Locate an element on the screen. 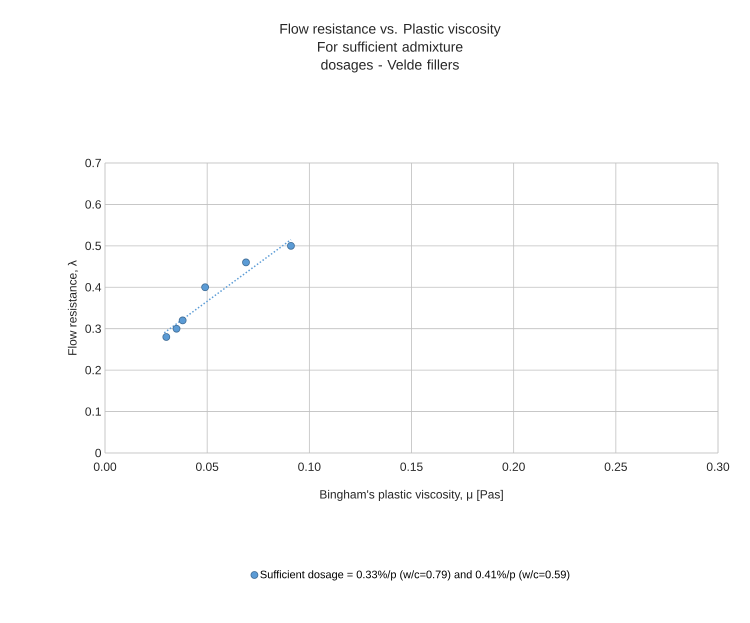 The width and height of the screenshot is (750, 623). y-tick-label: 0.1 is located at coordinates (93, 411).